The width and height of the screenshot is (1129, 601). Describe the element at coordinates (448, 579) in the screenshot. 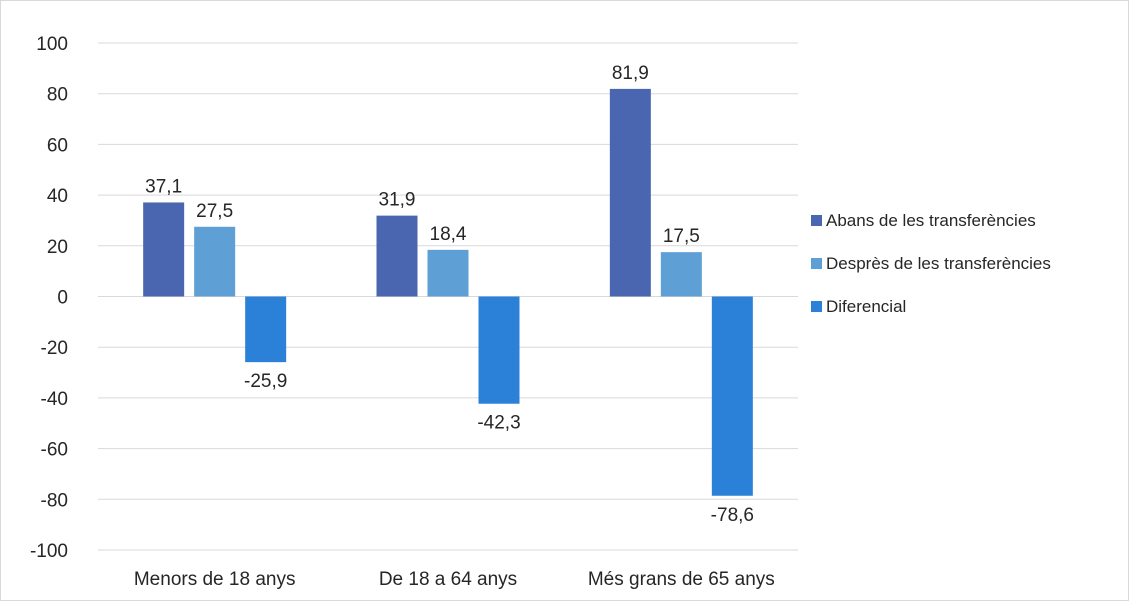

I see `x-category-label: De 18 a 64 anys` at that location.